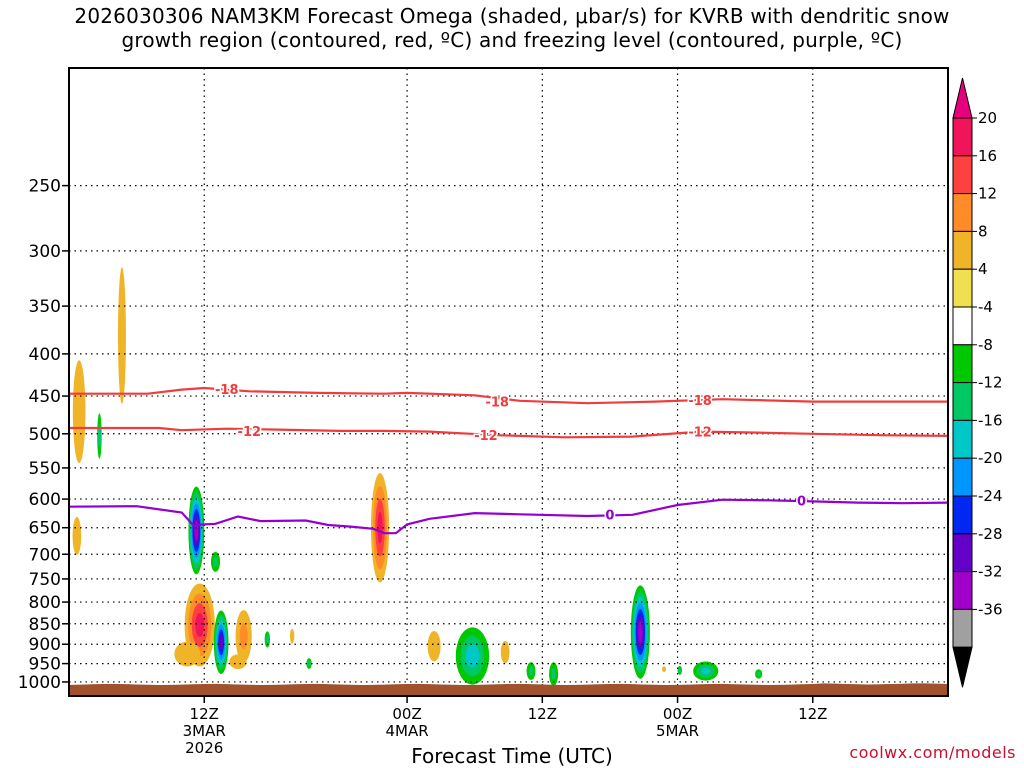 This screenshot has height=768, width=1024. What do you see at coordinates (45, 665) in the screenshot?
I see `y-tick-label: 950` at bounding box center [45, 665].